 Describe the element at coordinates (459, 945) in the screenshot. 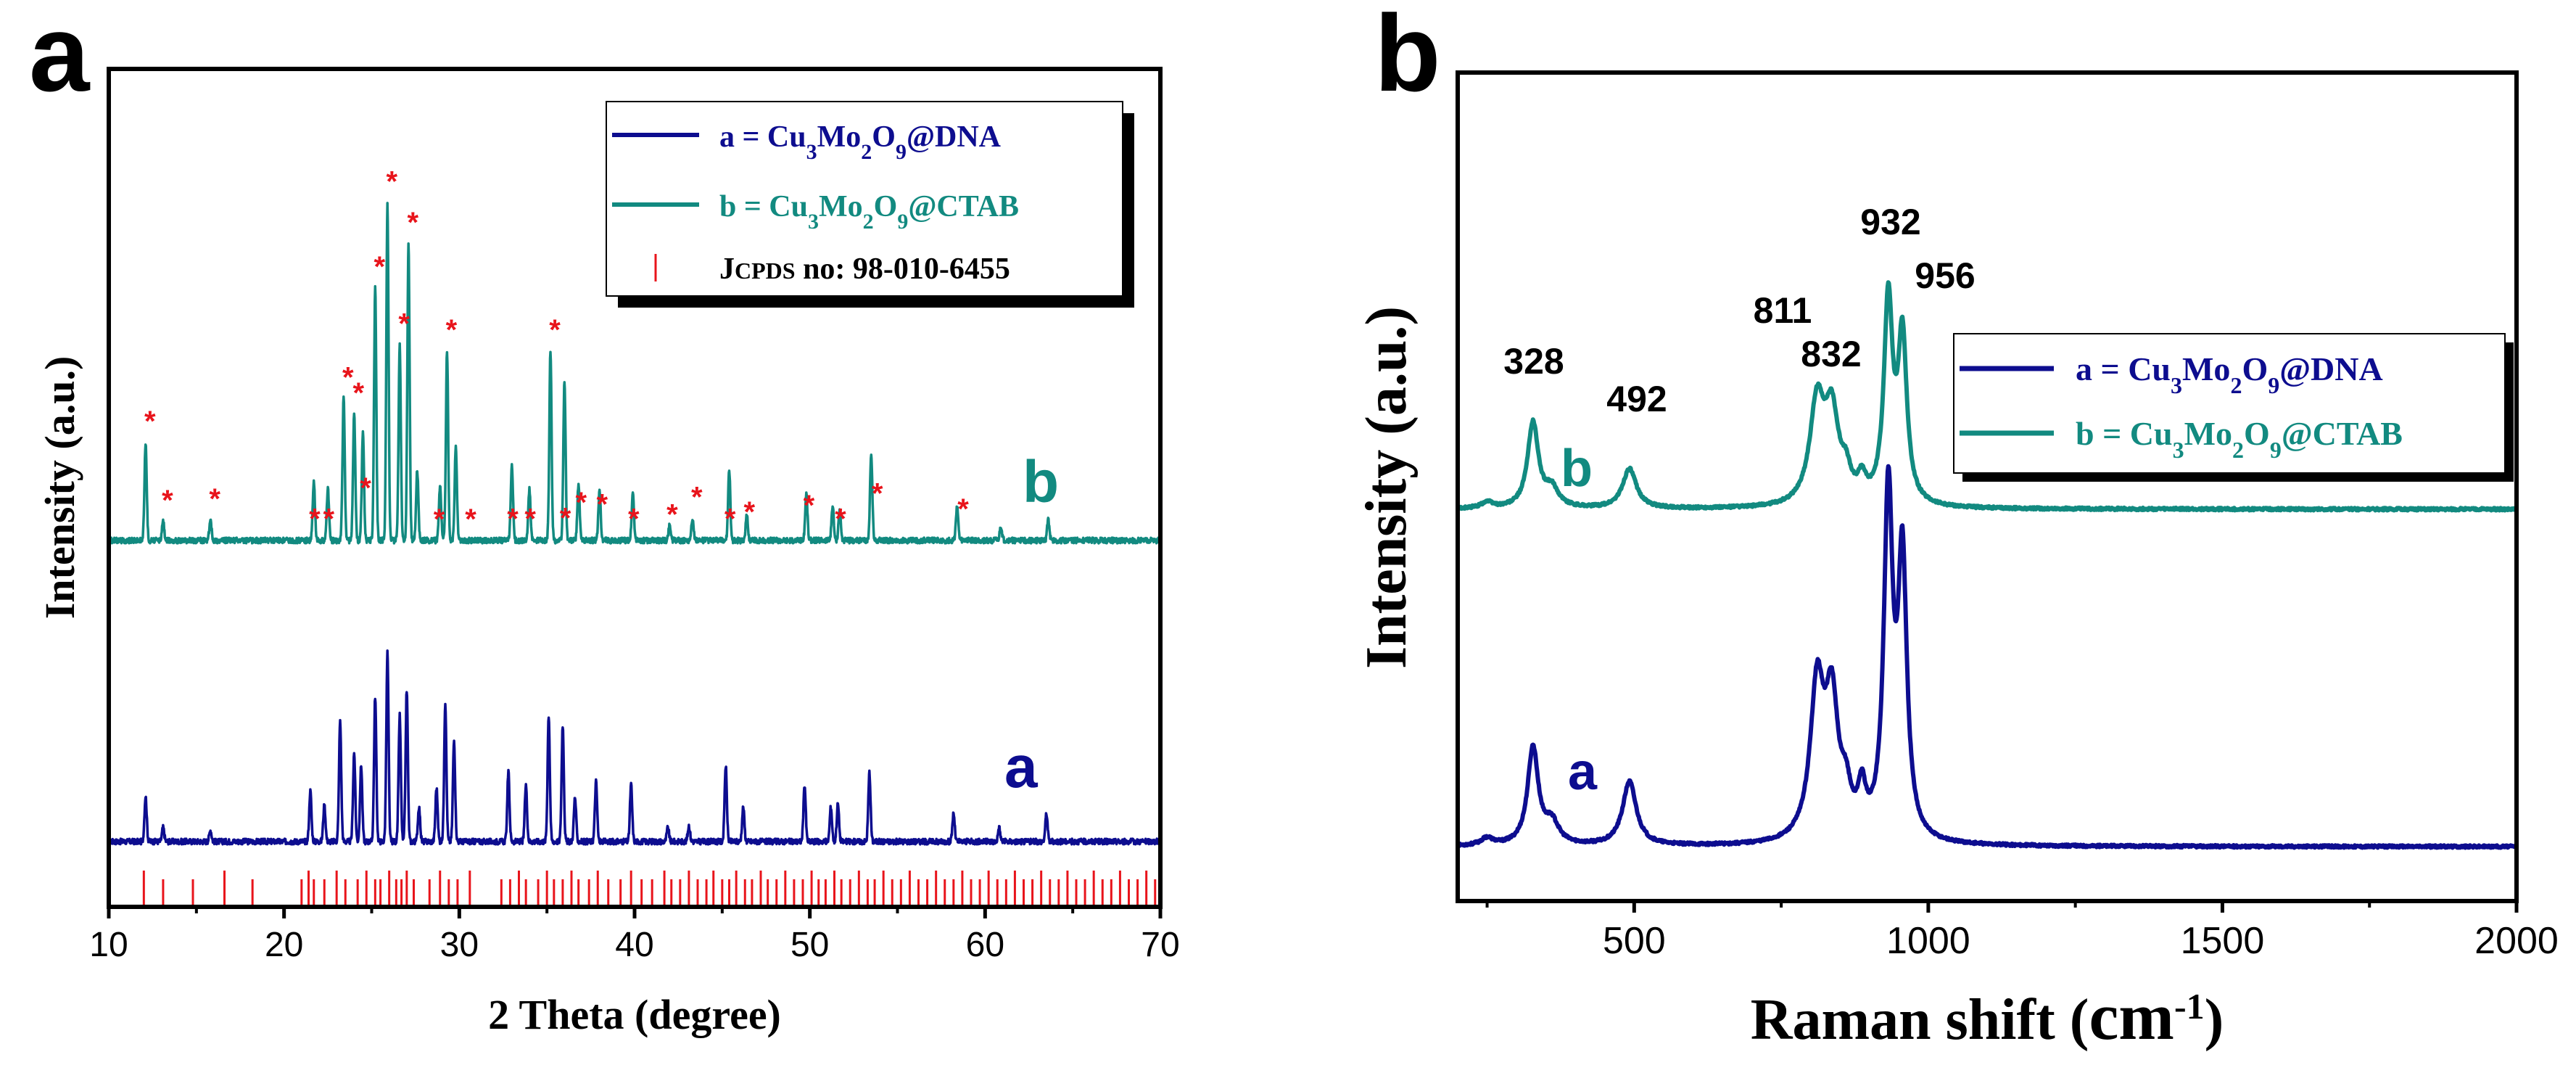

I see `x-tick-label: 30` at that location.